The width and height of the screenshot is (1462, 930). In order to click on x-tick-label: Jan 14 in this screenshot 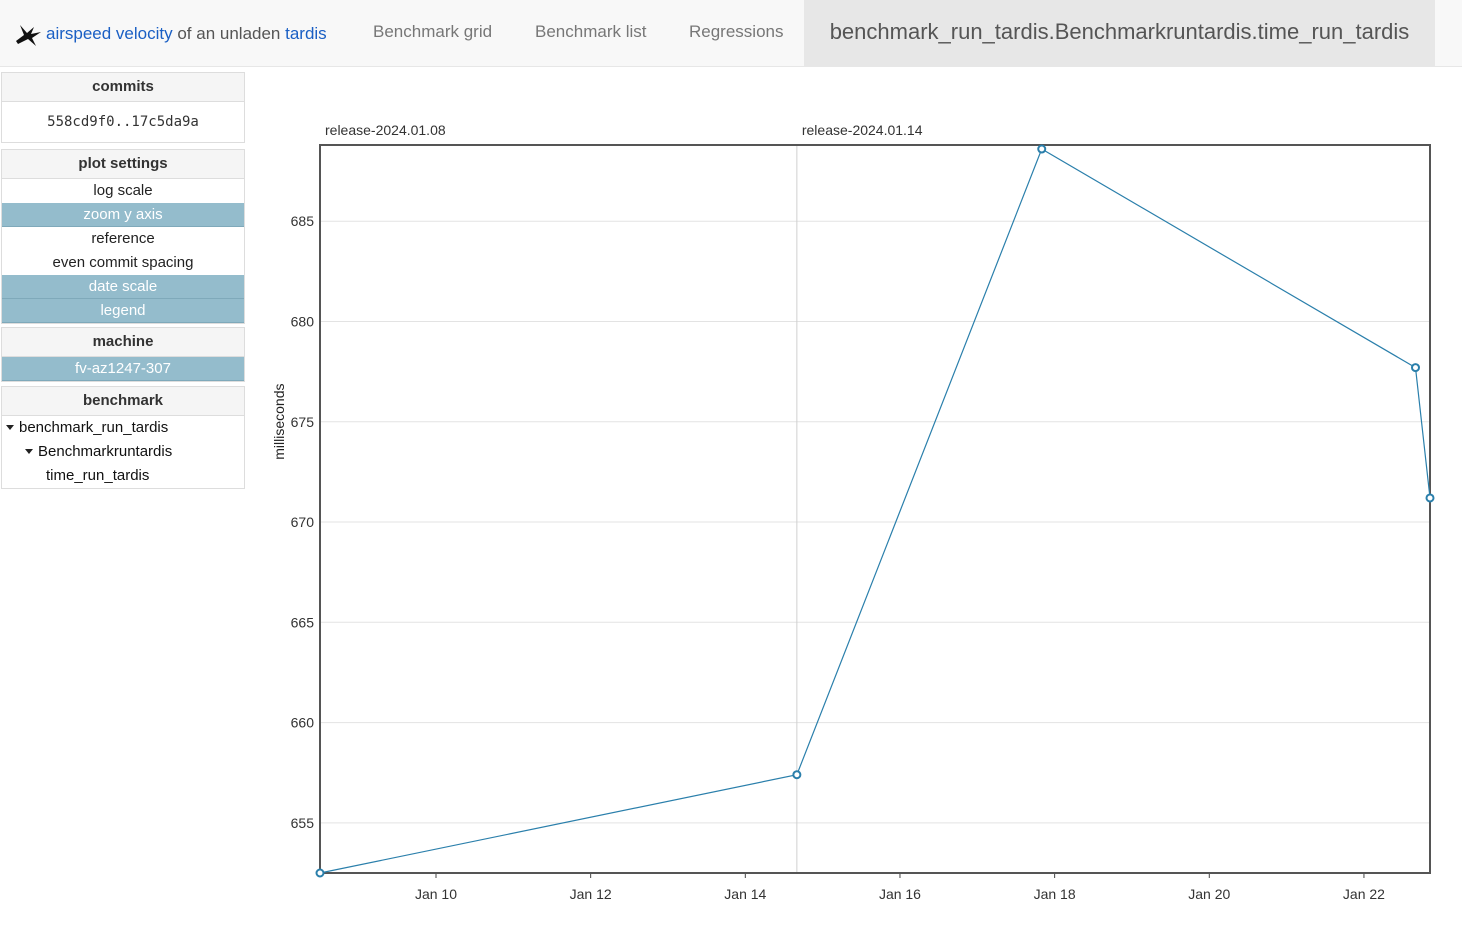, I will do `click(745, 894)`.